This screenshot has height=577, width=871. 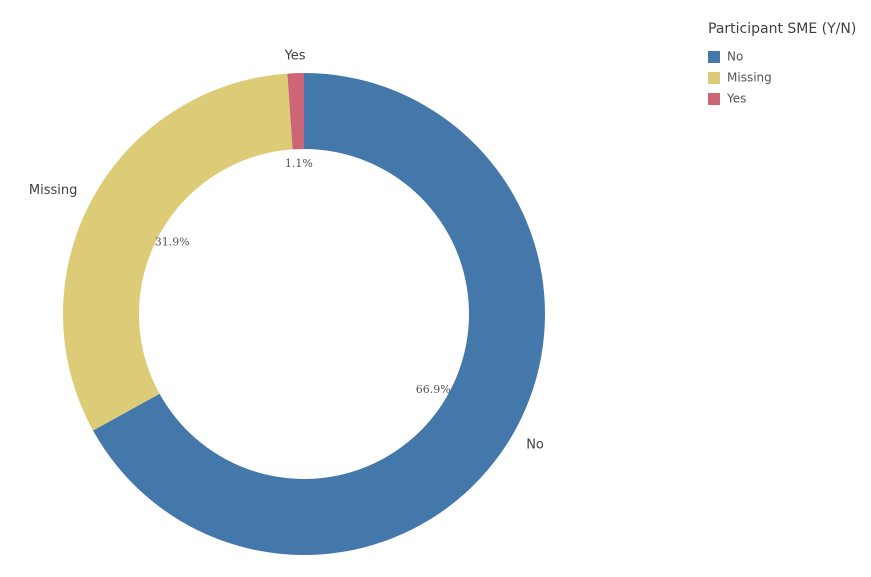 What do you see at coordinates (749, 78) in the screenshot?
I see `legend-label: Missing` at bounding box center [749, 78].